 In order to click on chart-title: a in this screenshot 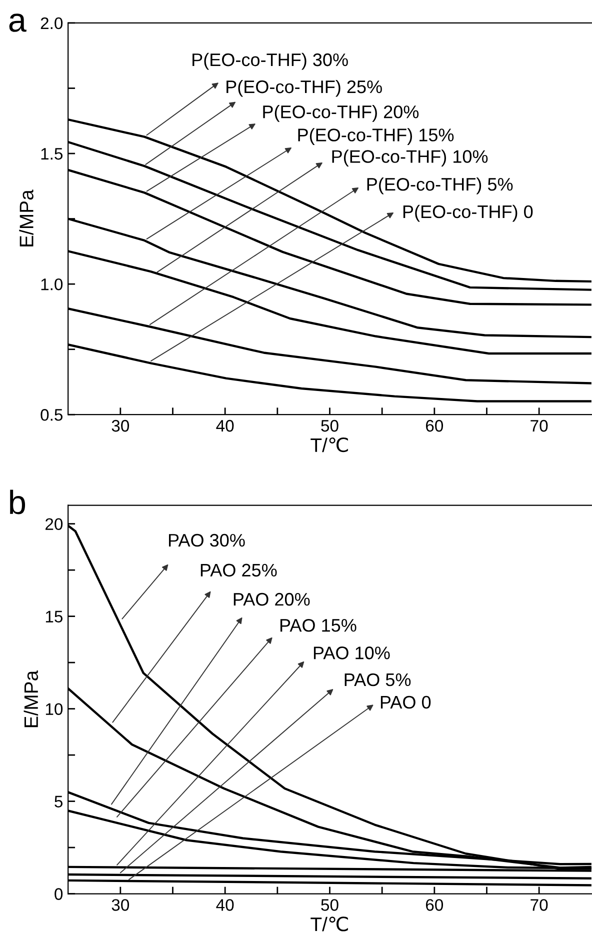, I will do `click(17, 23)`.